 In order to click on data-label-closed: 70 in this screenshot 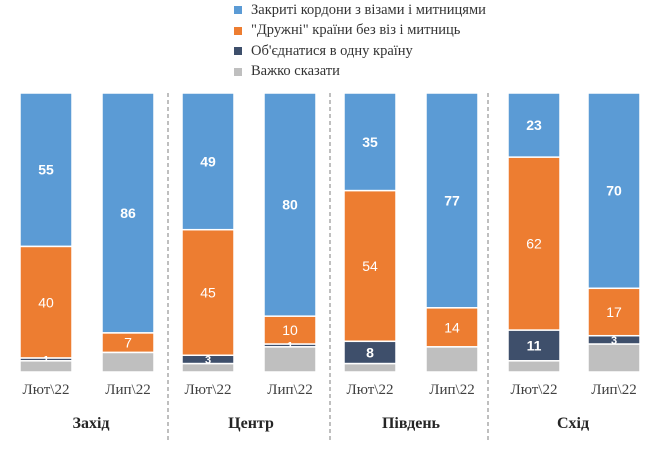, I will do `click(614, 191)`.